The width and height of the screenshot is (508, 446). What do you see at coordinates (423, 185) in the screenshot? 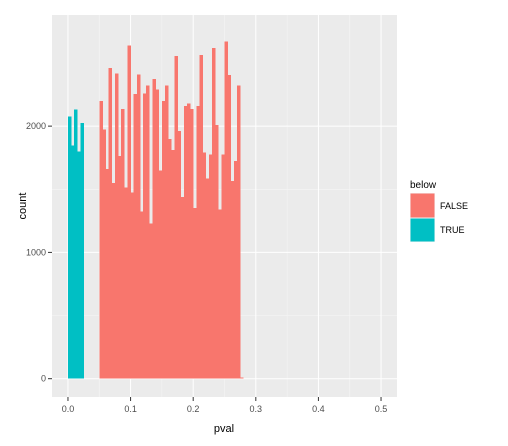
I see `legend-title: below` at bounding box center [423, 185].